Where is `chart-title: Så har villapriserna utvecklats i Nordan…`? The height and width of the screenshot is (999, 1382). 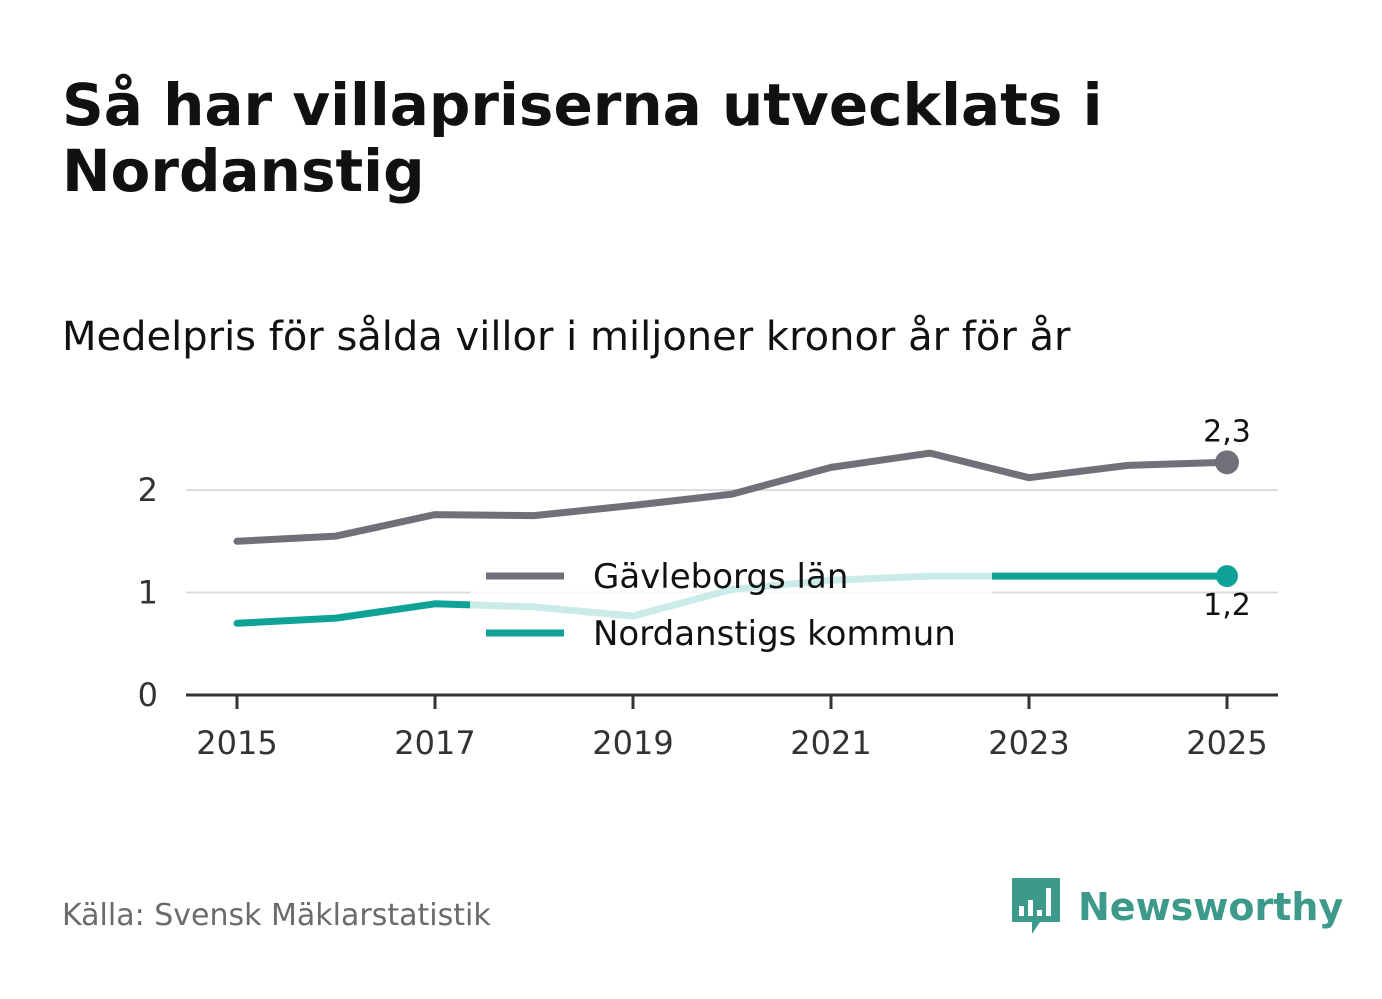
chart-title: Så har villapriserna utvecklats i Nordan… is located at coordinates (582, 138).